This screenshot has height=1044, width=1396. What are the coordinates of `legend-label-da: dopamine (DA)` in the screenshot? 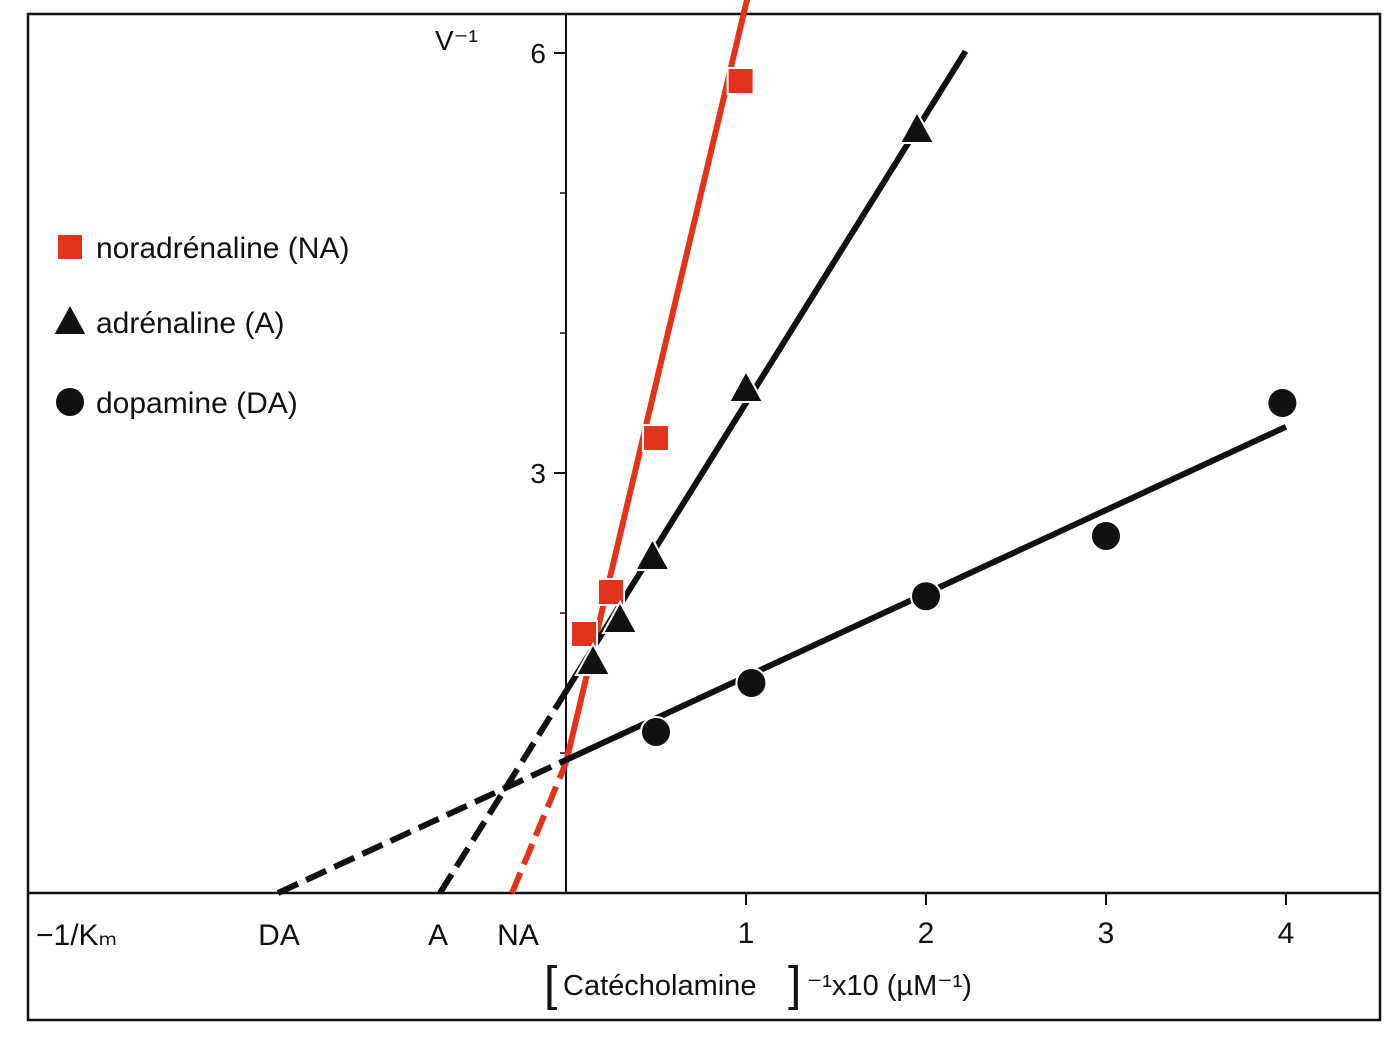 It's located at (197, 403).